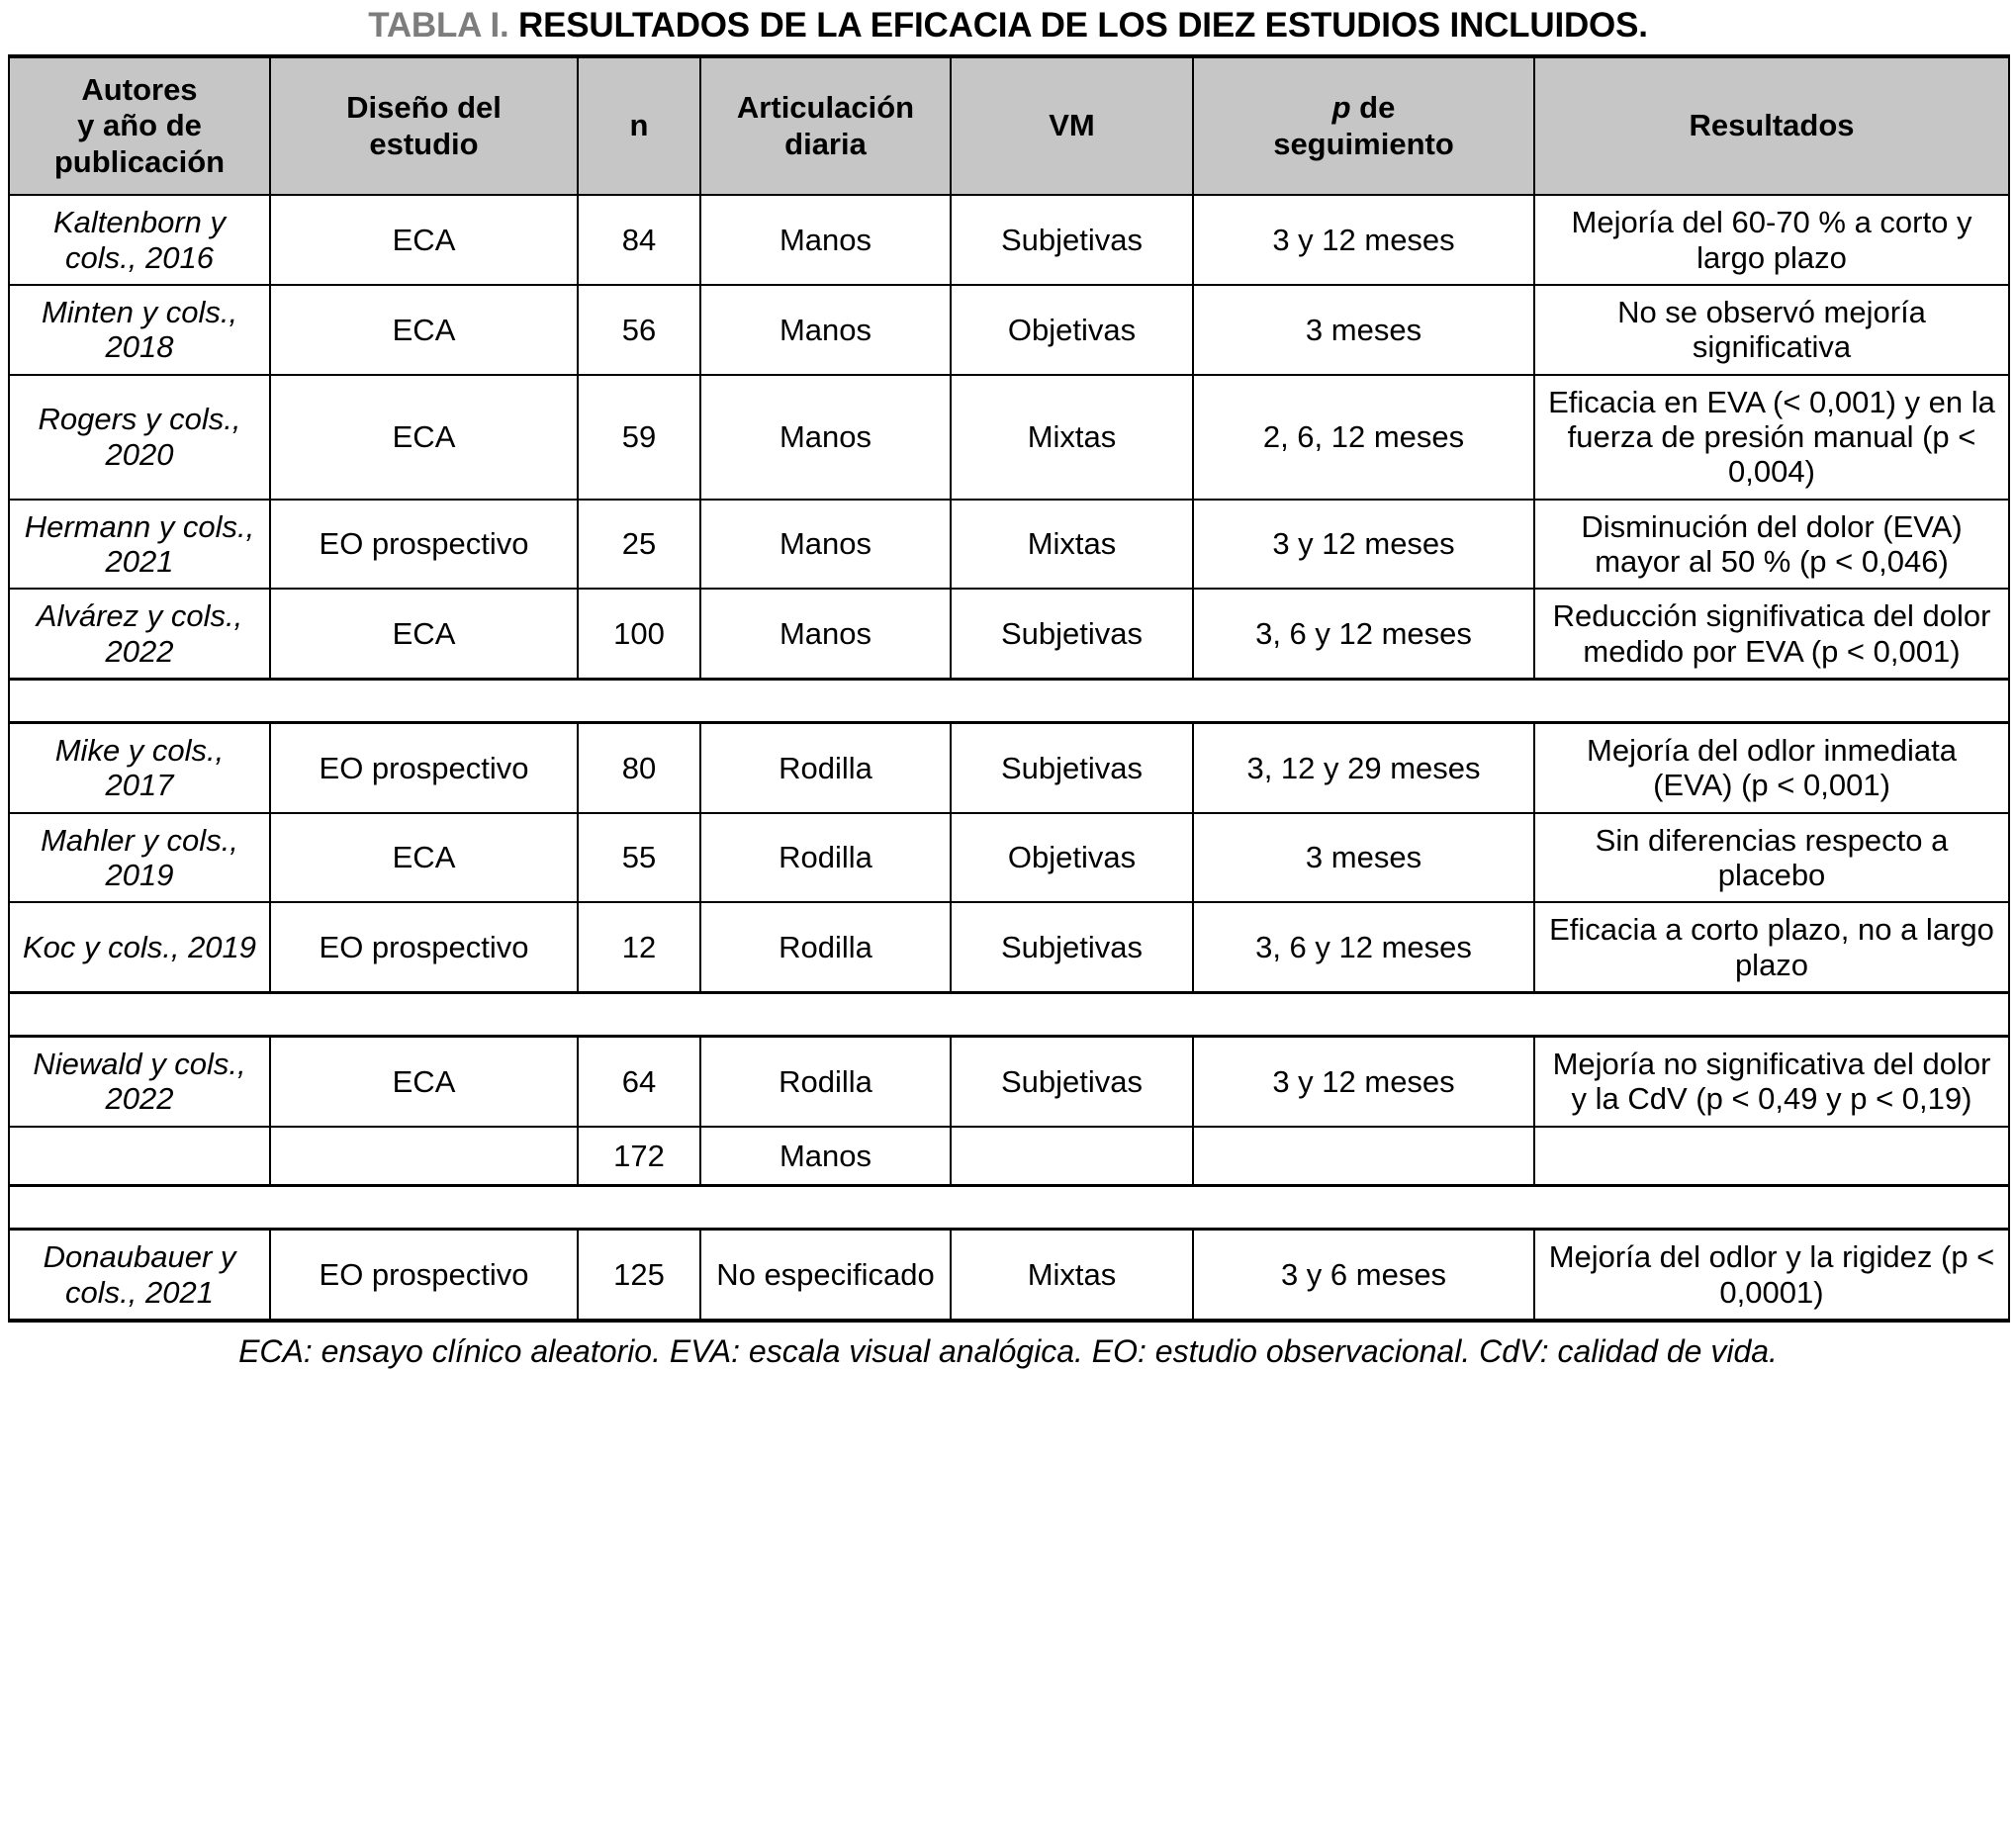 The width and height of the screenshot is (2016, 1827). Describe the element at coordinates (139, 89) in the screenshot. I see `header-line-1: Autores` at that location.